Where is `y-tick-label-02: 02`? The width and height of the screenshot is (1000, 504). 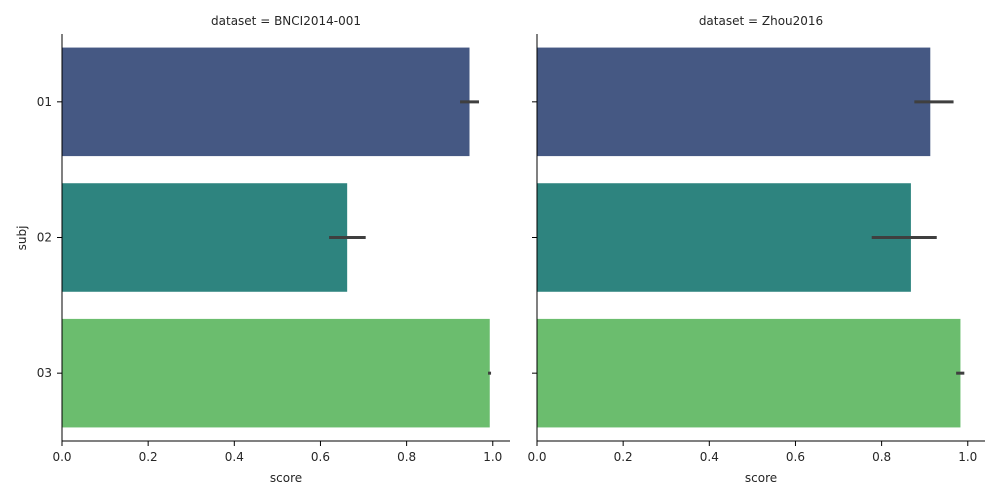
y-tick-label-02: 02 is located at coordinates (44, 238).